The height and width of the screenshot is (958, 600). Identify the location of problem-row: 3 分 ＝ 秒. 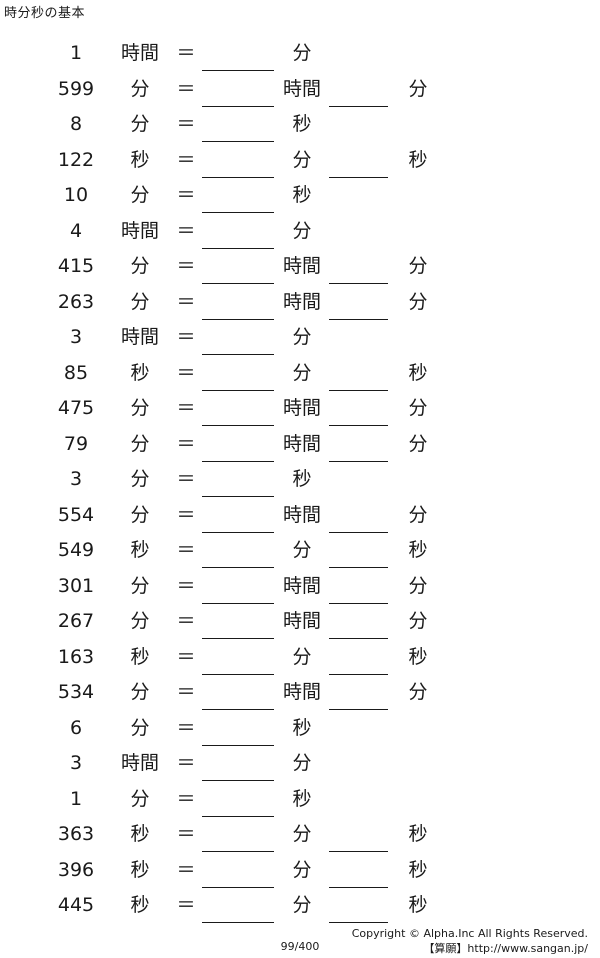
(300, 480).